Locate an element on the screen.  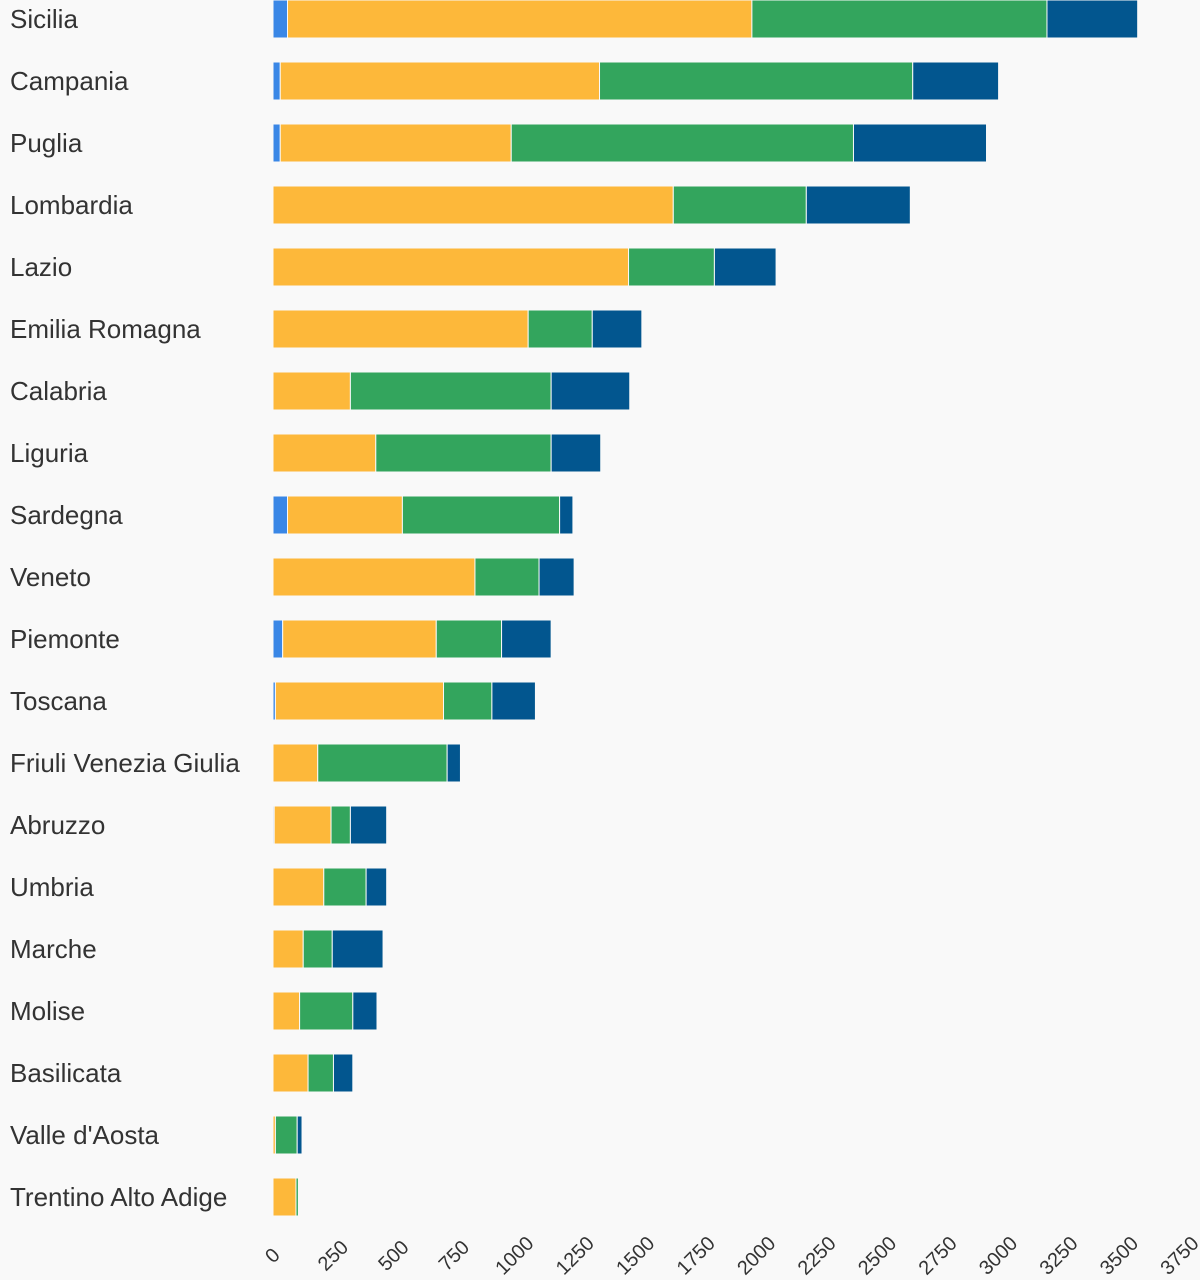
category-label: Puglia is located at coordinates (46, 143).